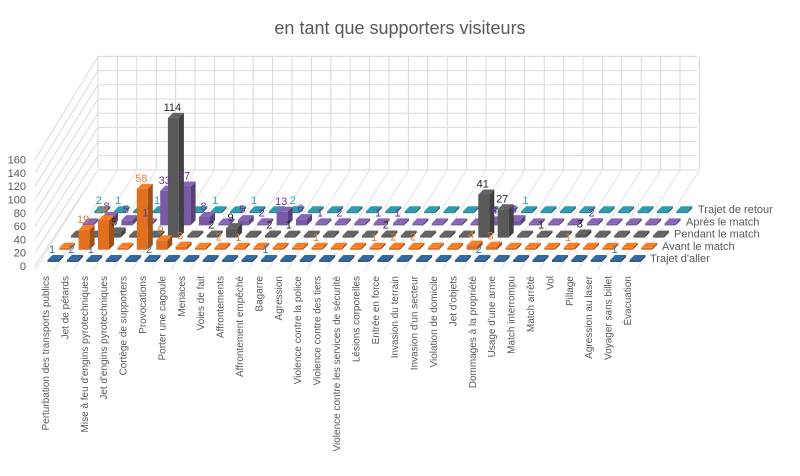 The width and height of the screenshot is (800, 476). What do you see at coordinates (162, 318) in the screenshot?
I see `category-label: Porter une cagoule` at bounding box center [162, 318].